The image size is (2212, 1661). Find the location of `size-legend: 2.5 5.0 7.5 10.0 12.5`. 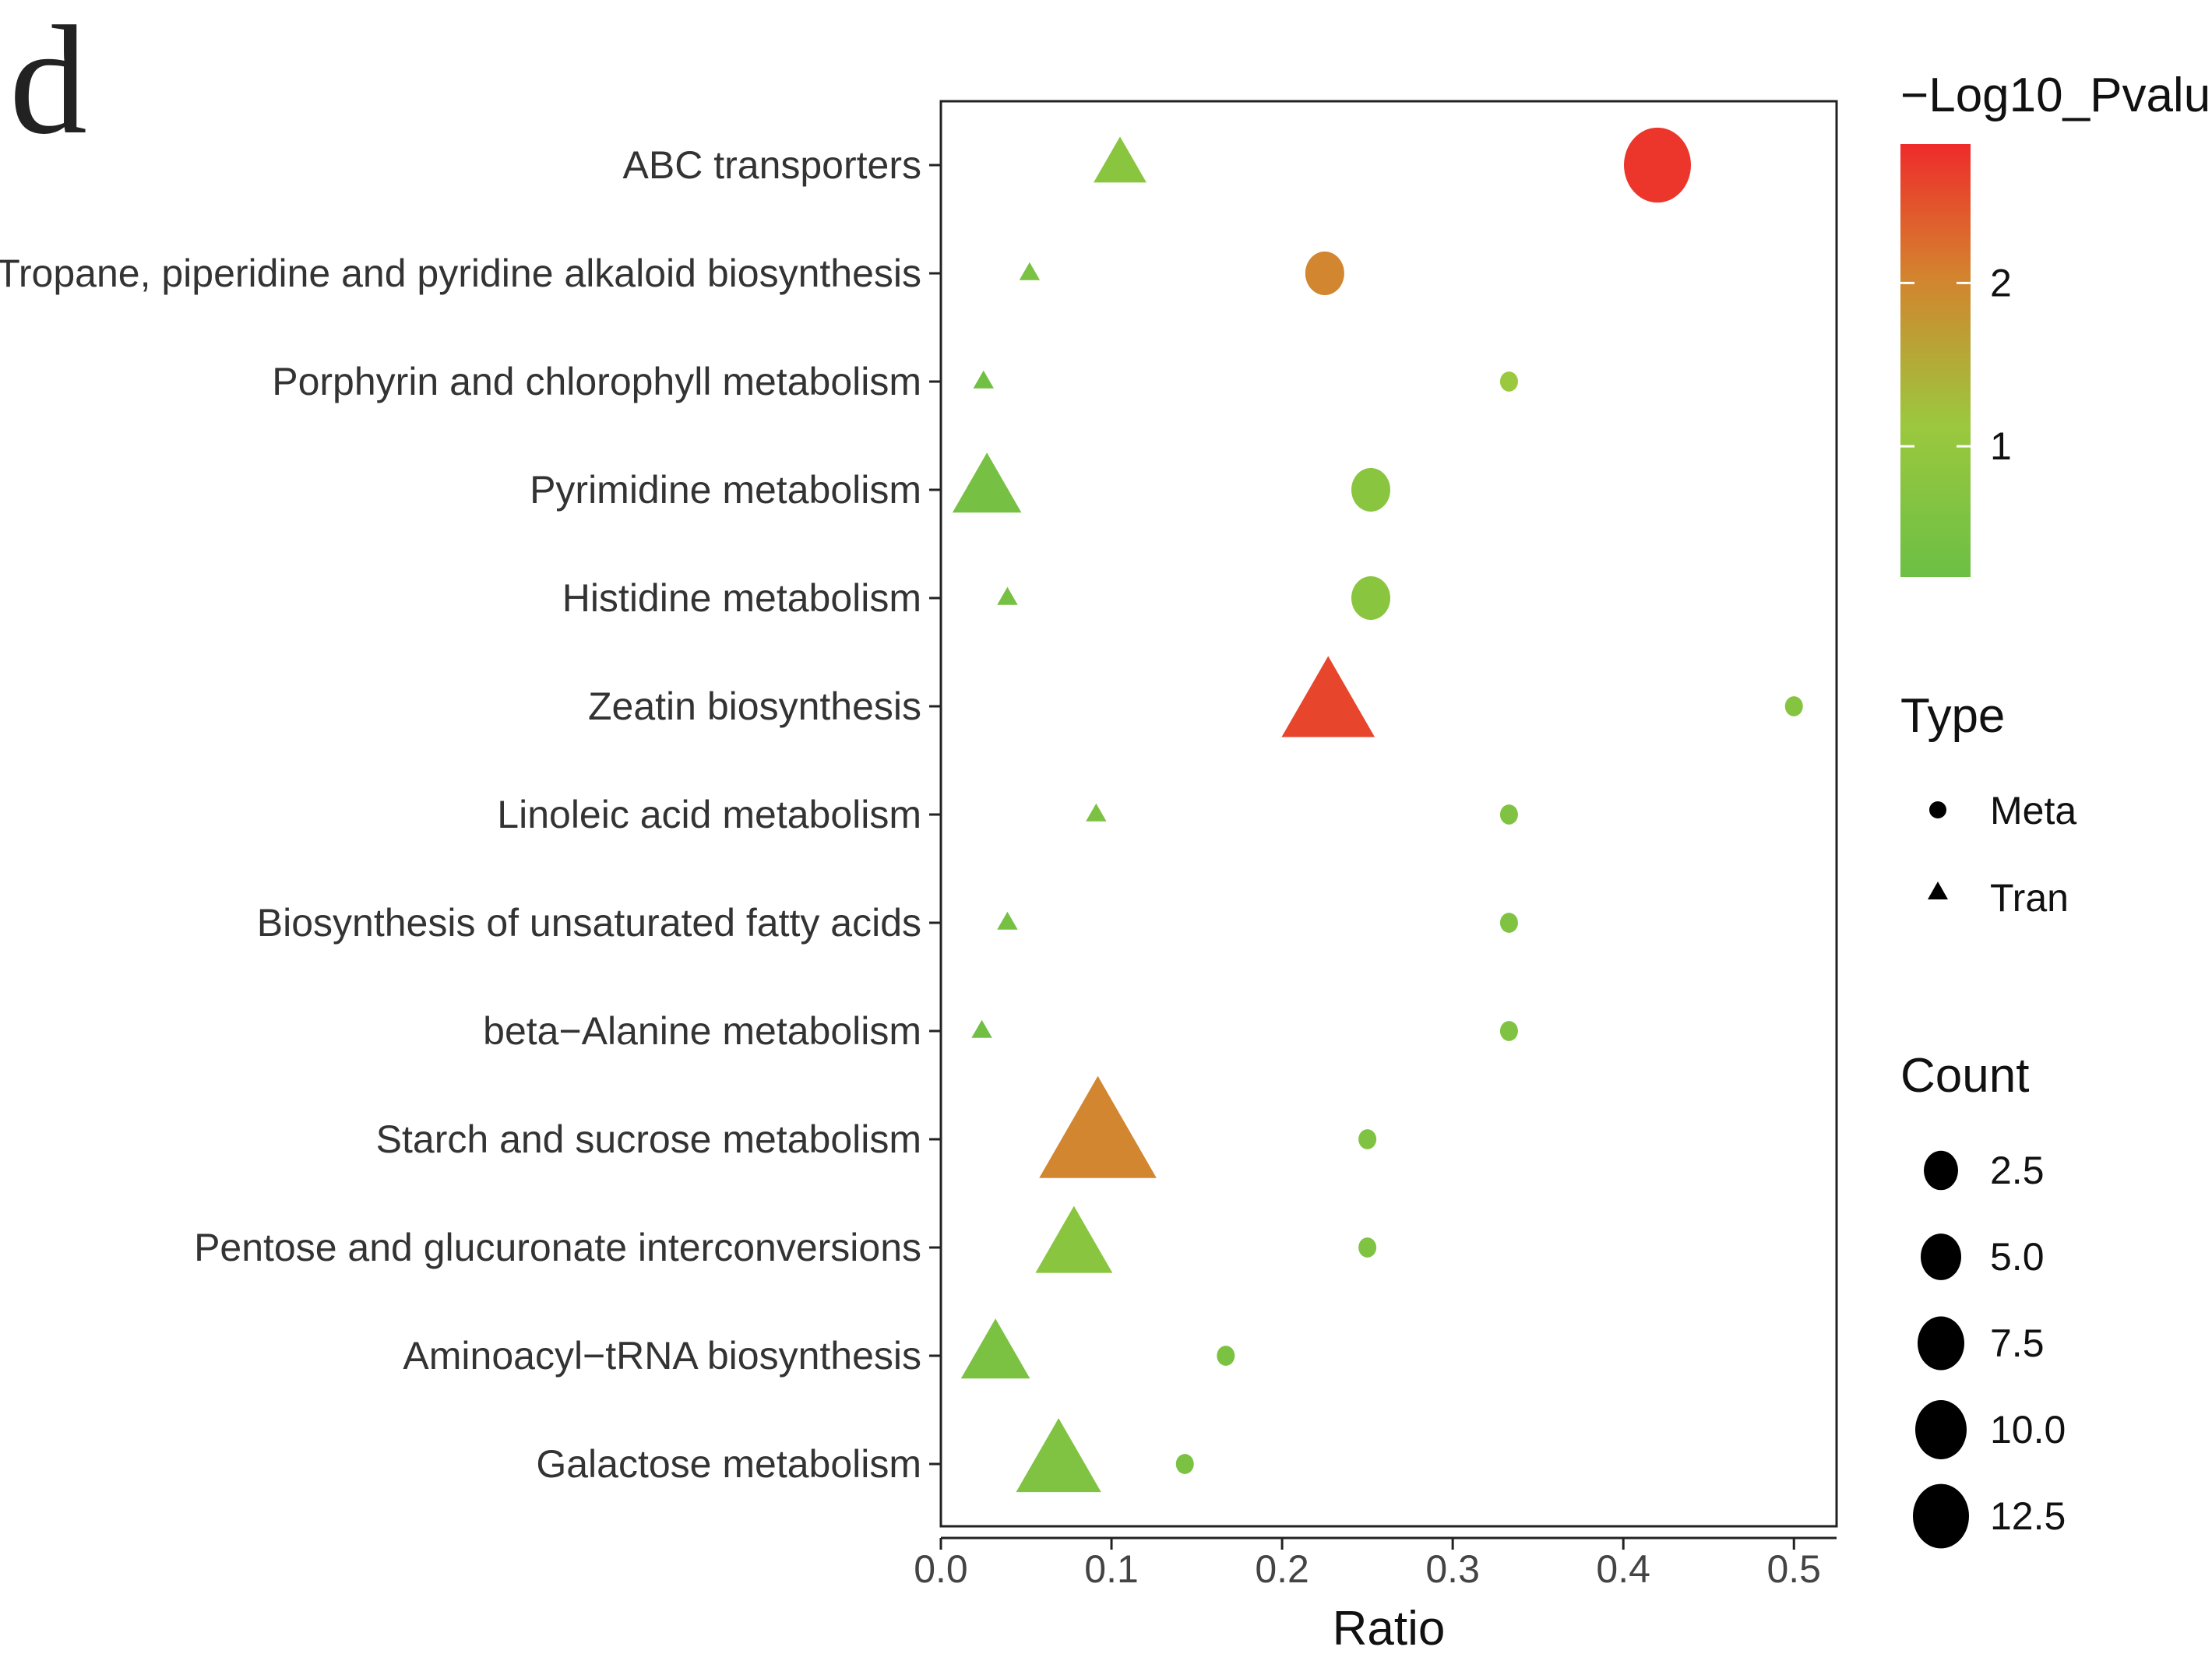

size-legend: 2.5 5.0 7.5 10.0 12.5 is located at coordinates (1990, 1349).